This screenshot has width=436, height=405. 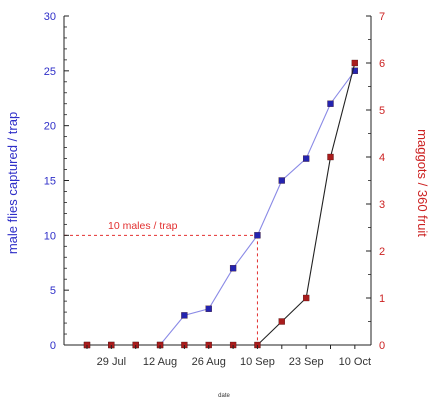 I want to click on left-tick-label: 10, so click(x=50, y=236).